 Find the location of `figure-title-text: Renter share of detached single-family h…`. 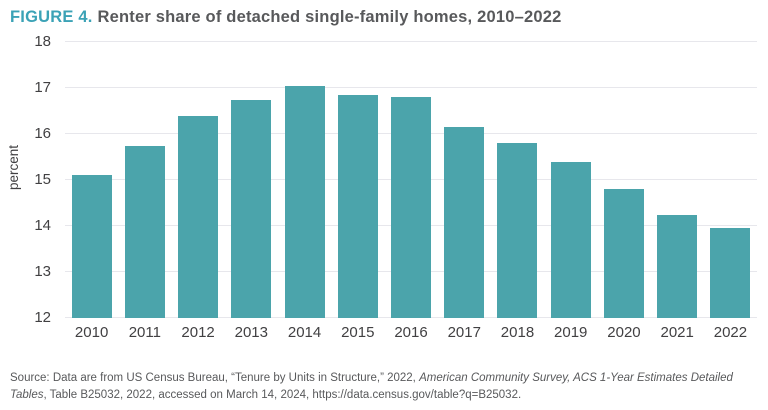

figure-title-text: Renter share of detached single-family h… is located at coordinates (329, 17).